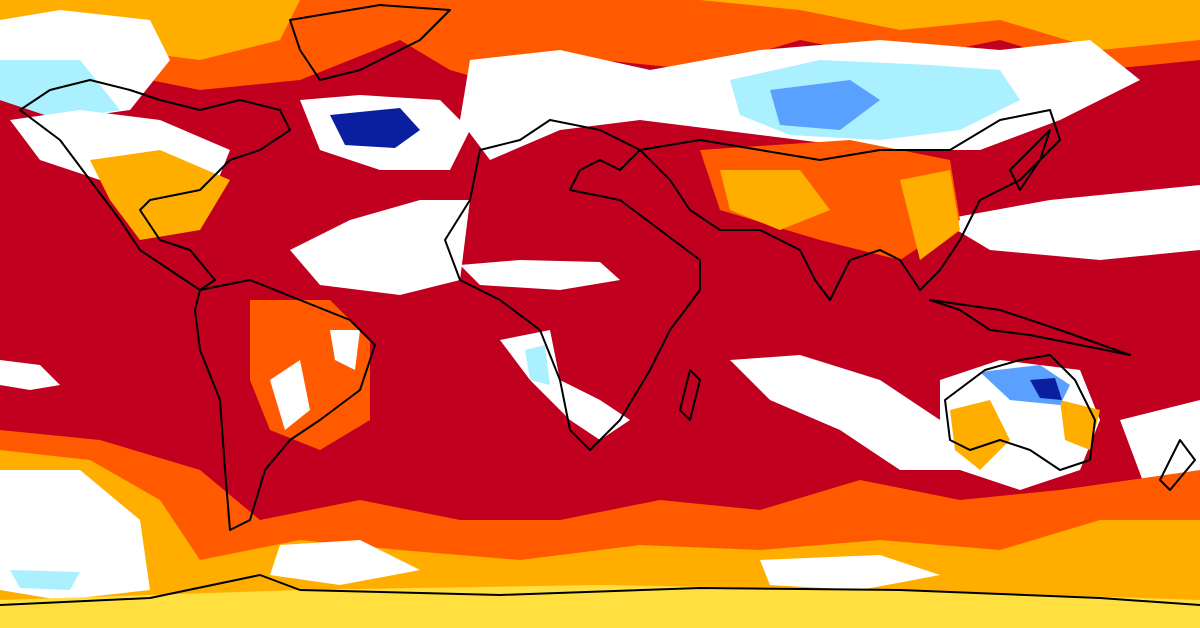  I want to click on field-australia-darkblue, so click(1046, 389).